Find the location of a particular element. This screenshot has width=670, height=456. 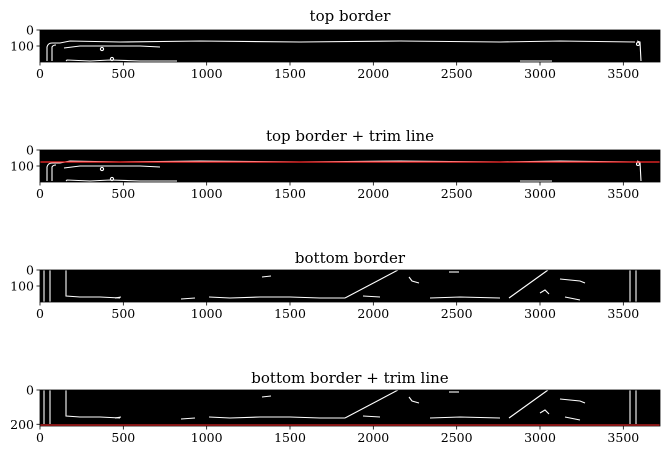

panel-title: bottom border is located at coordinates (350, 258).